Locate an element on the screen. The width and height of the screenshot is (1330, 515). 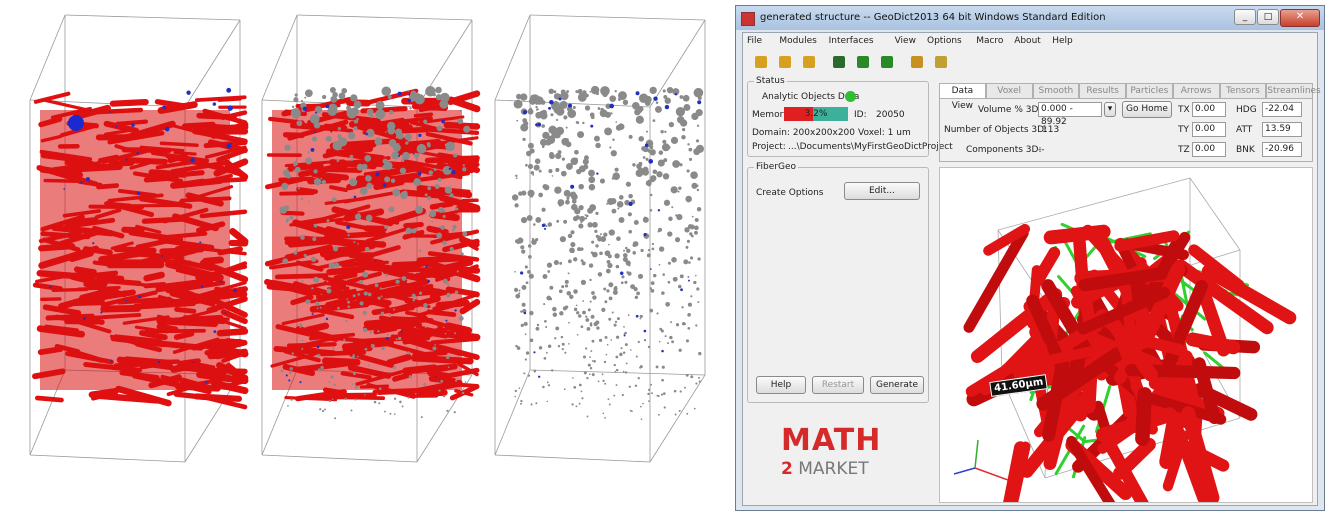
menu-item: Help is located at coordinates (1062, 41).